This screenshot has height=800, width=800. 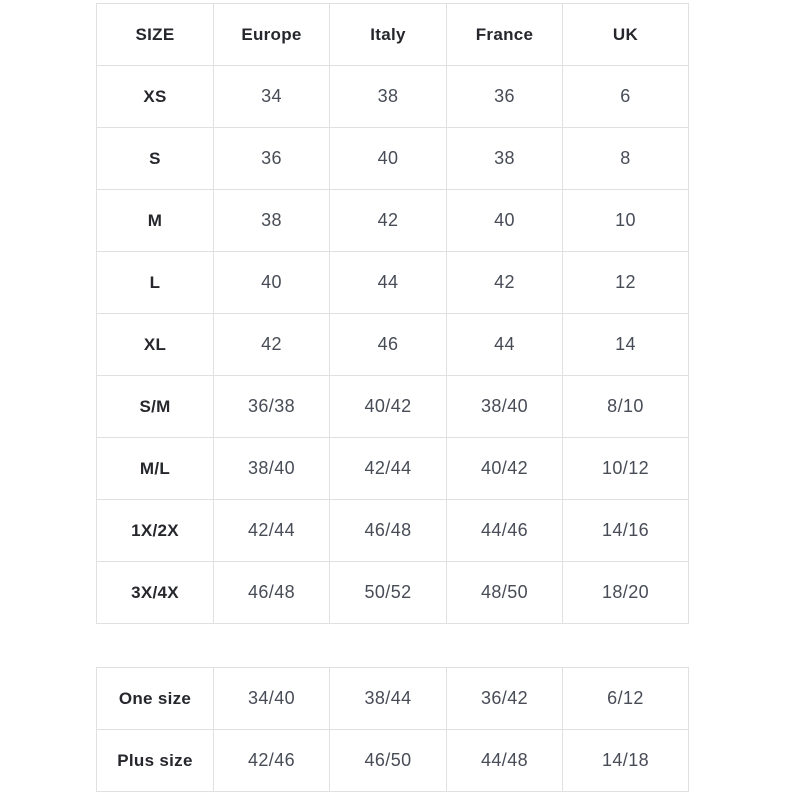 I want to click on column-header-europe: Europe, so click(x=271, y=34).